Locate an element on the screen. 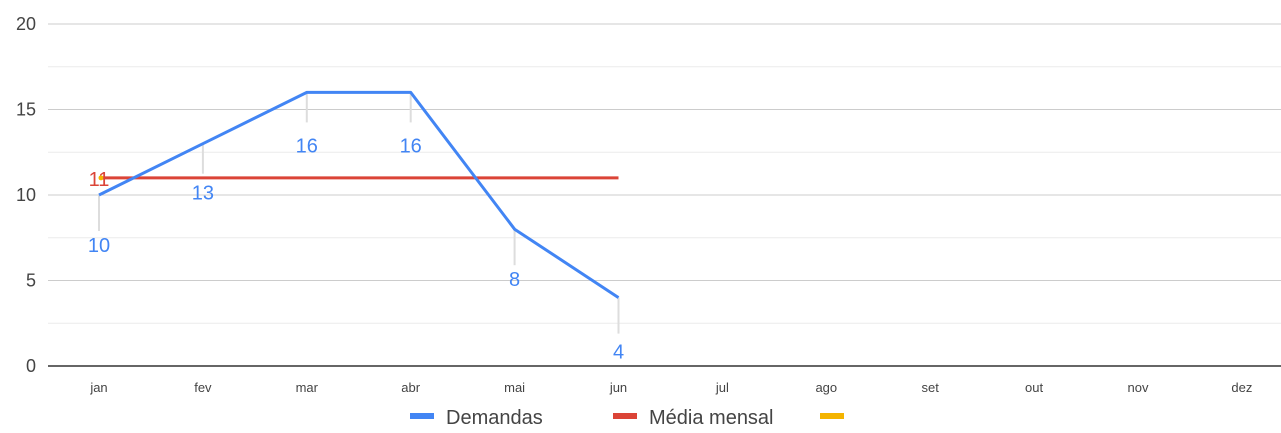 The width and height of the screenshot is (1281, 433). x-tick-label: mai is located at coordinates (514, 387).